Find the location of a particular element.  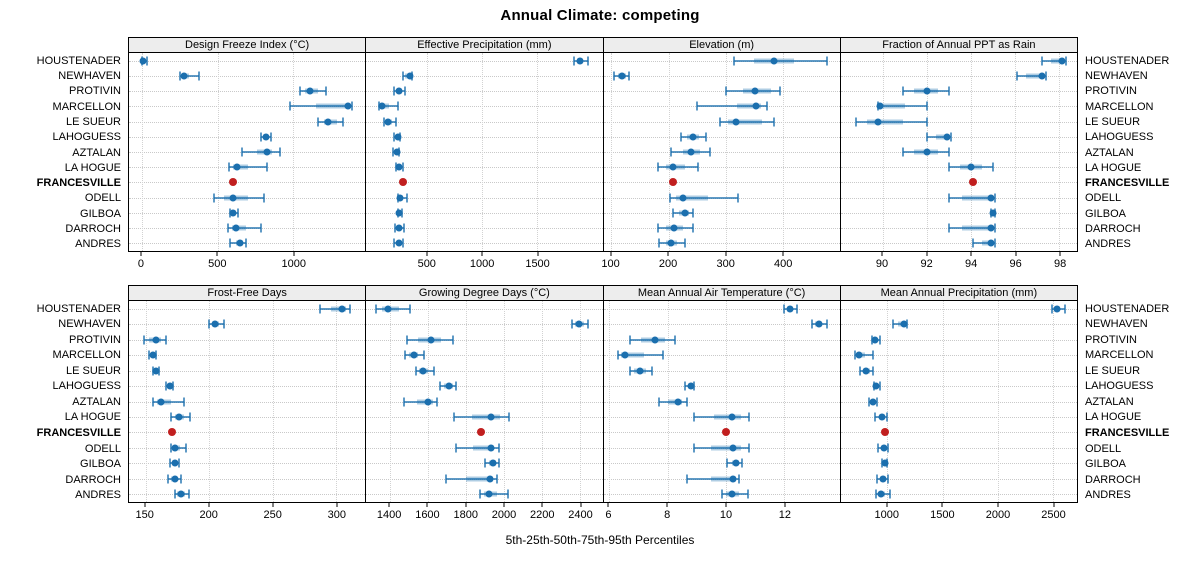

axis-tick-label: 92 is located at coordinates (926, 264).